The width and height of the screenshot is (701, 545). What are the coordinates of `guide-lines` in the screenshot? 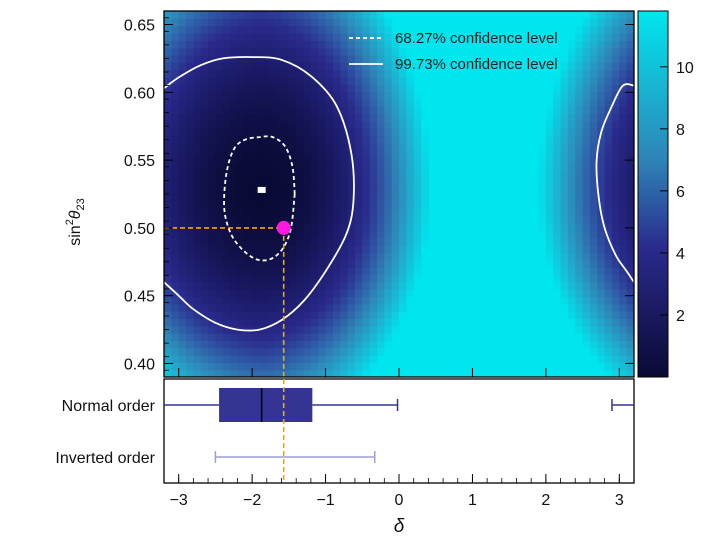 It's located at (224, 302).